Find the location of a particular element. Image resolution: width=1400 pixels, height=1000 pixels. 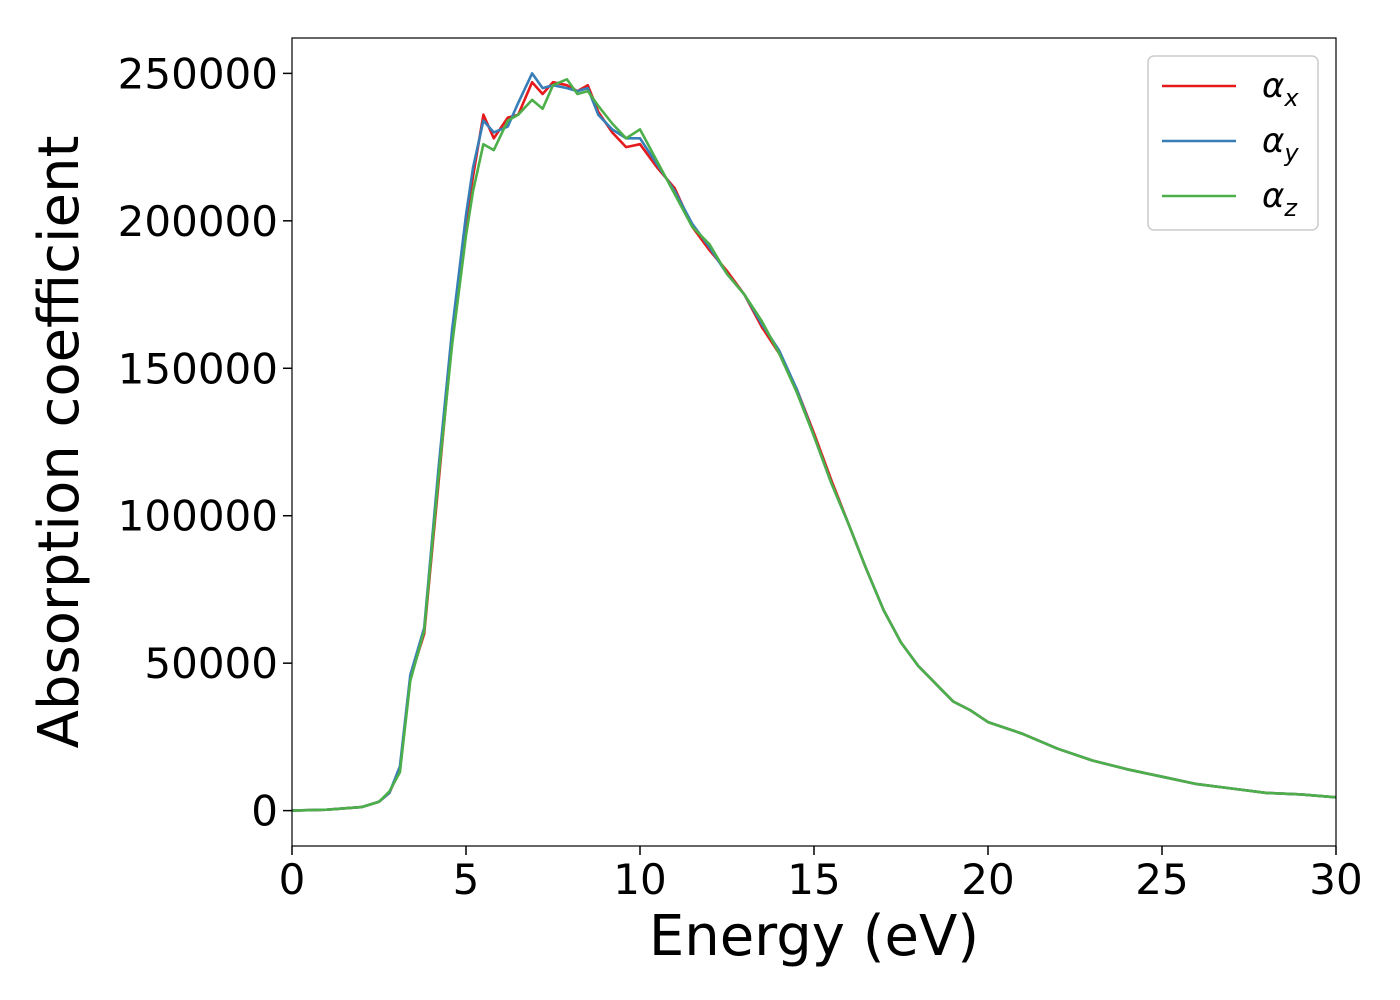

x-tick-label: 20 is located at coordinates (987, 879).